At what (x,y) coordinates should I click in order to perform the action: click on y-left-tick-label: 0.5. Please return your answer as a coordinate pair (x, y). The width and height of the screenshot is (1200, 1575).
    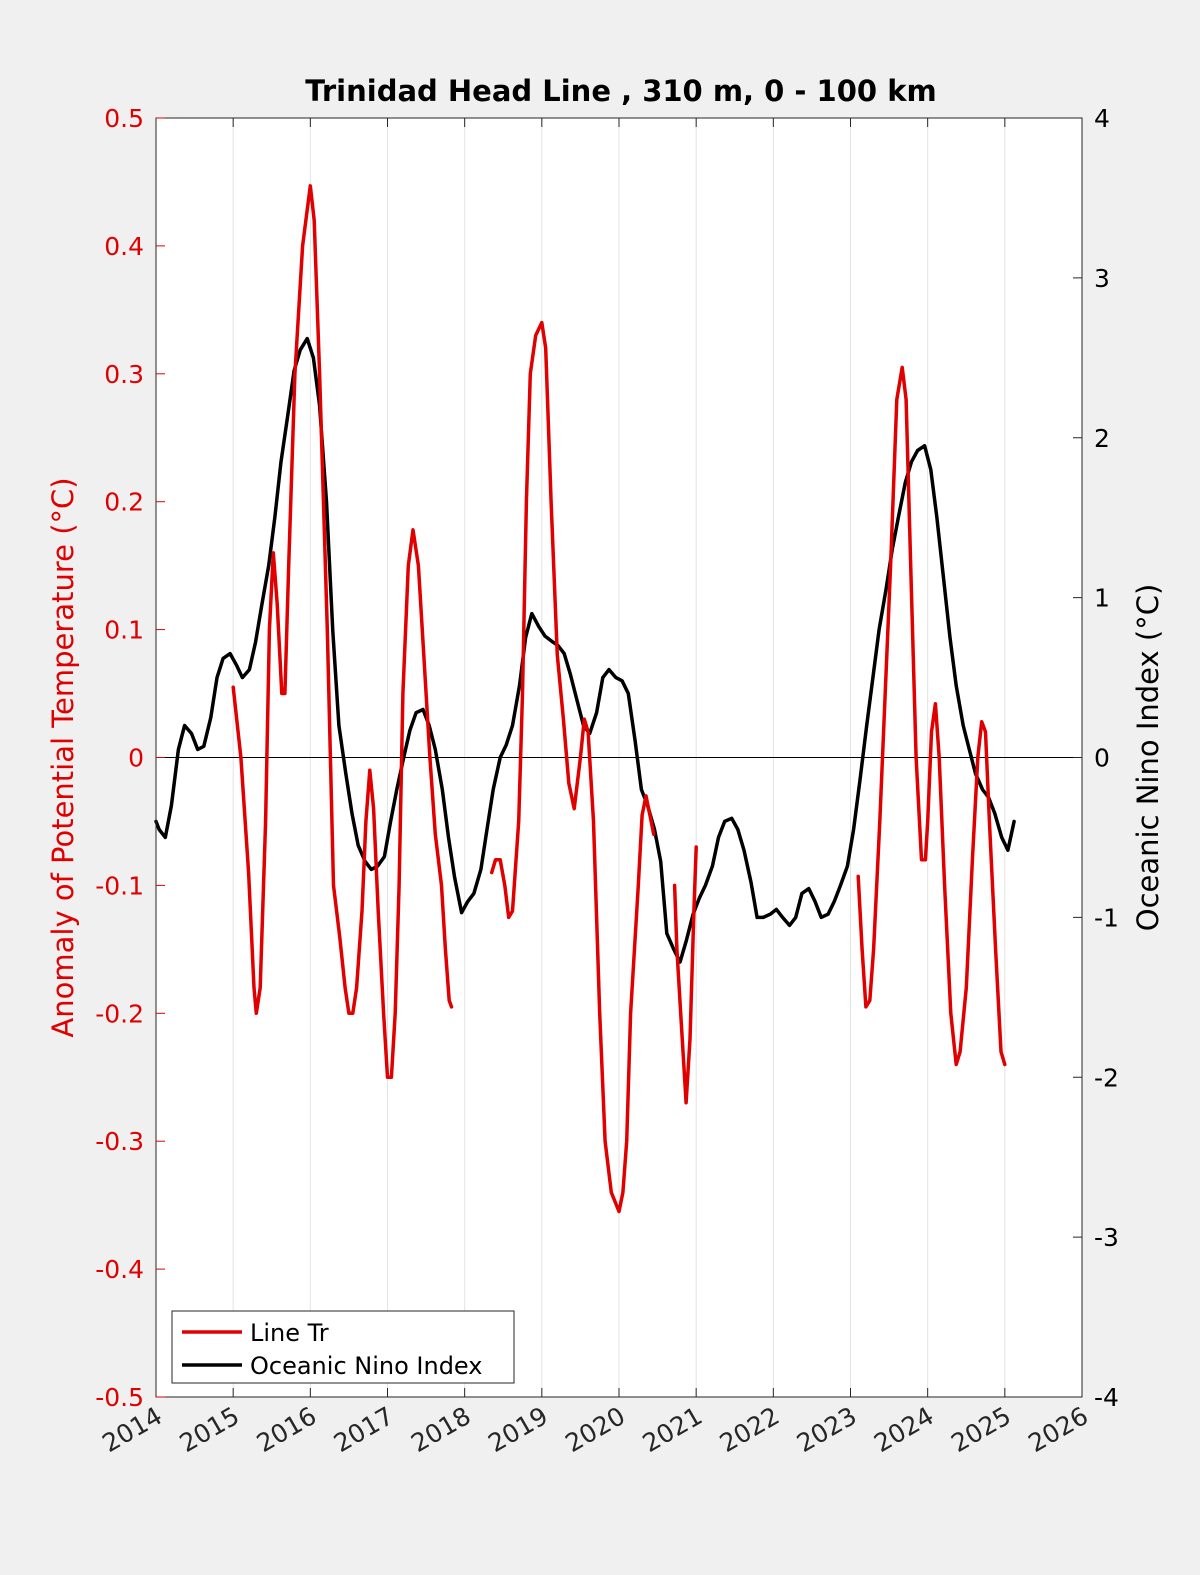
    Looking at the image, I should click on (124, 118).